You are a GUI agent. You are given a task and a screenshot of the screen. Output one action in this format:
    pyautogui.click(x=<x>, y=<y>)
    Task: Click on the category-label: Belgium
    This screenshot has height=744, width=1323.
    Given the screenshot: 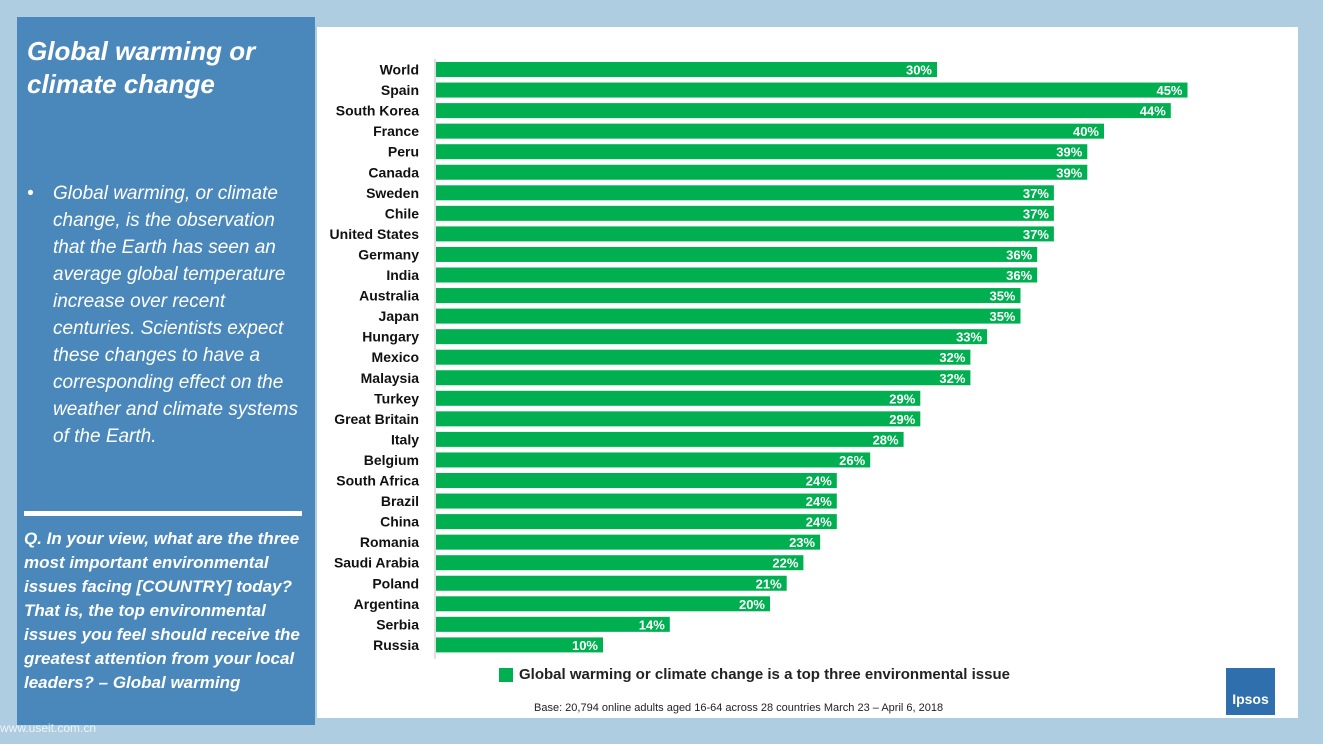 What is the action you would take?
    pyautogui.click(x=391, y=460)
    